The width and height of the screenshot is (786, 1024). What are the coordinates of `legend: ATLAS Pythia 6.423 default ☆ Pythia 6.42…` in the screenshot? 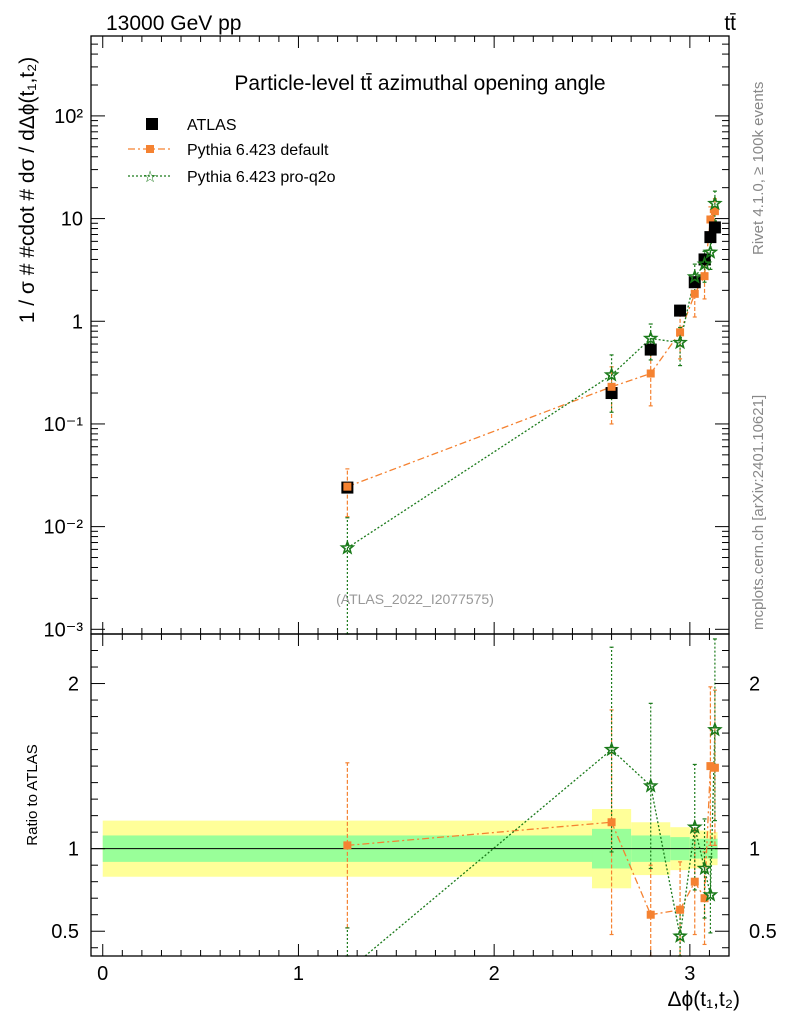 It's located at (232, 151).